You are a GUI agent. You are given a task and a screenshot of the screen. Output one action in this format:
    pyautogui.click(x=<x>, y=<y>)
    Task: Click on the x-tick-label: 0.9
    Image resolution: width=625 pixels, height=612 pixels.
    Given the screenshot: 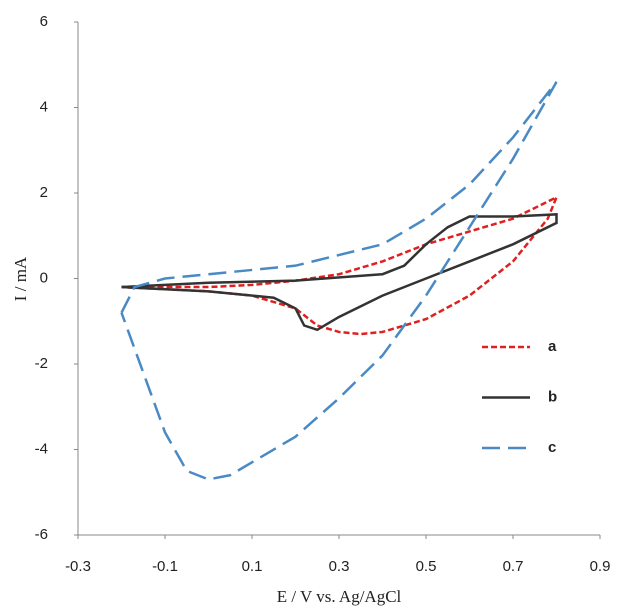 What is the action you would take?
    pyautogui.click(x=600, y=566)
    